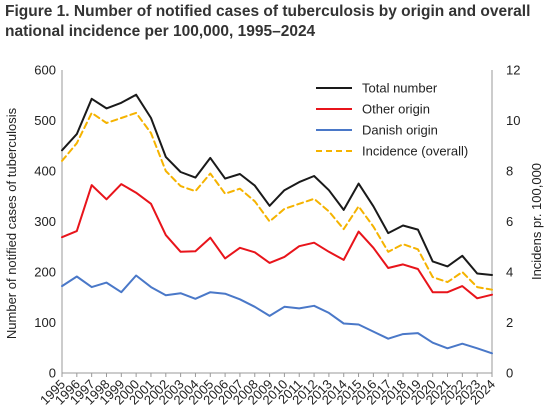 Image resolution: width=550 pixels, height=416 pixels. I want to click on y2-axis-title: Incidens pr. 100,000, so click(536, 221).